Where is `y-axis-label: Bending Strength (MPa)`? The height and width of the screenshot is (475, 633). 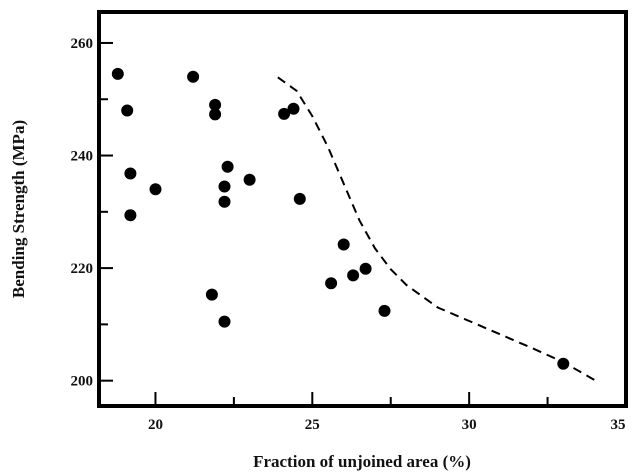 y-axis-label: Bending Strength (MPa) is located at coordinates (18, 209).